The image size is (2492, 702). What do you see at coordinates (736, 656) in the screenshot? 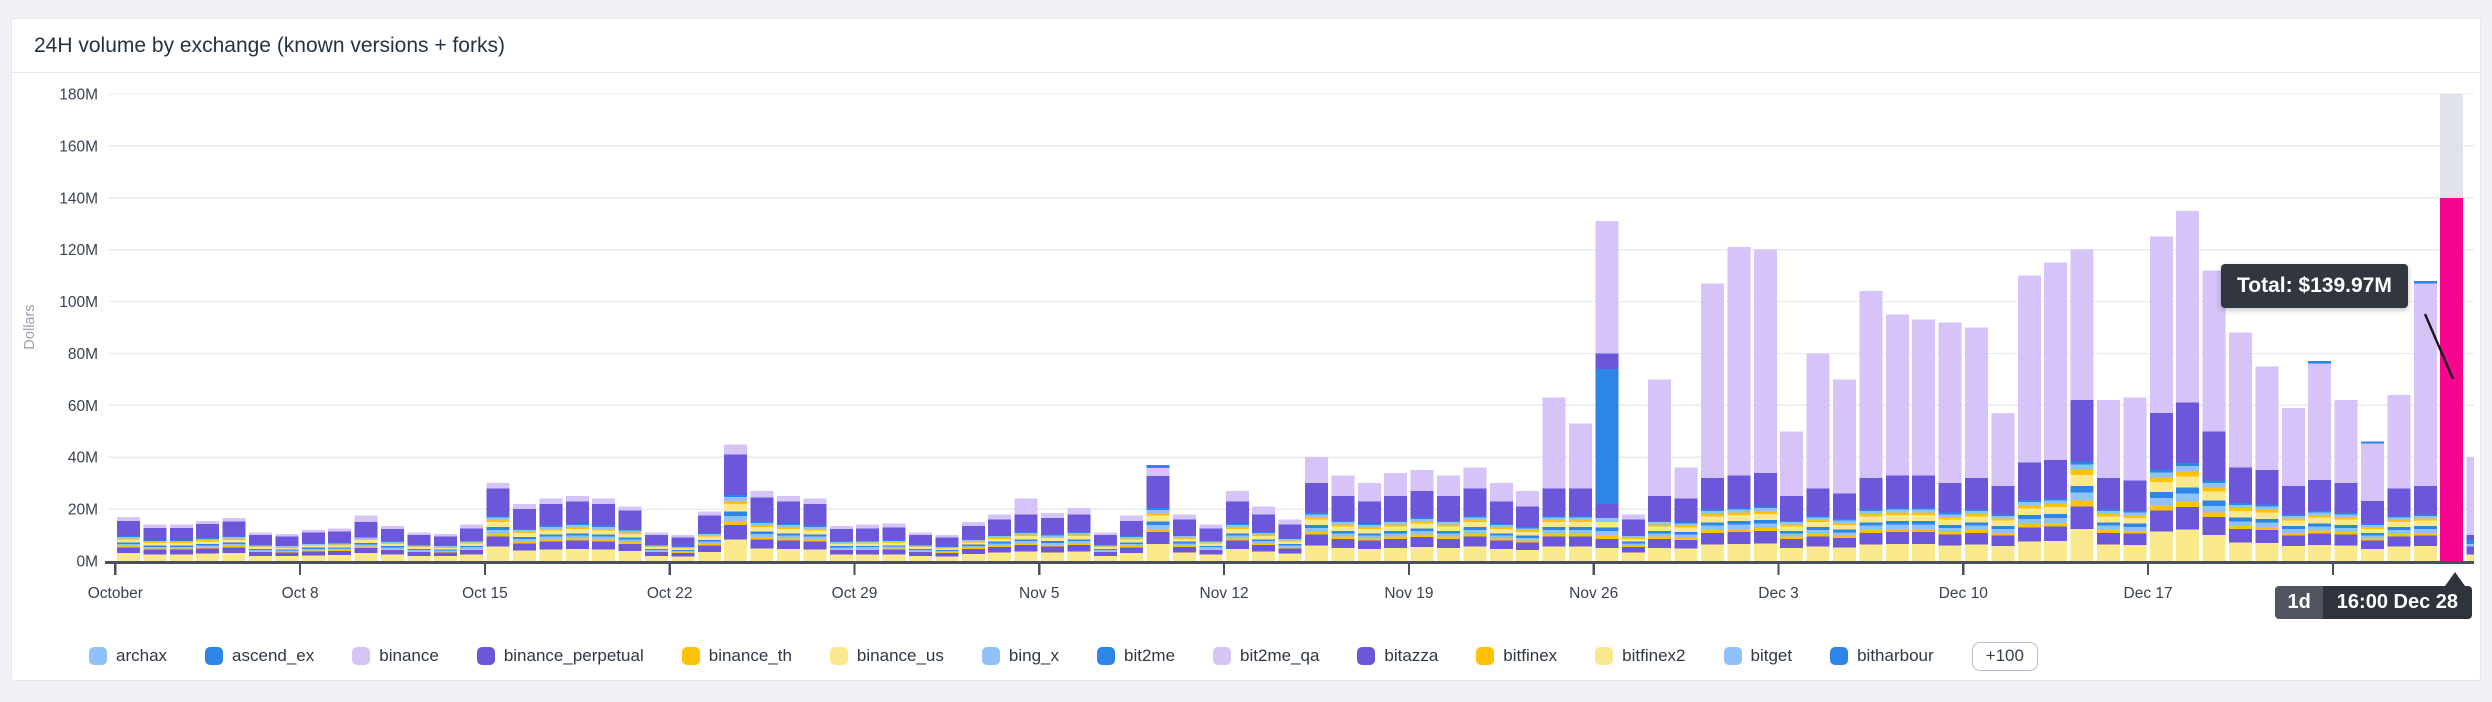
I see `legend-item-binance_th: binance_th` at bounding box center [736, 656].